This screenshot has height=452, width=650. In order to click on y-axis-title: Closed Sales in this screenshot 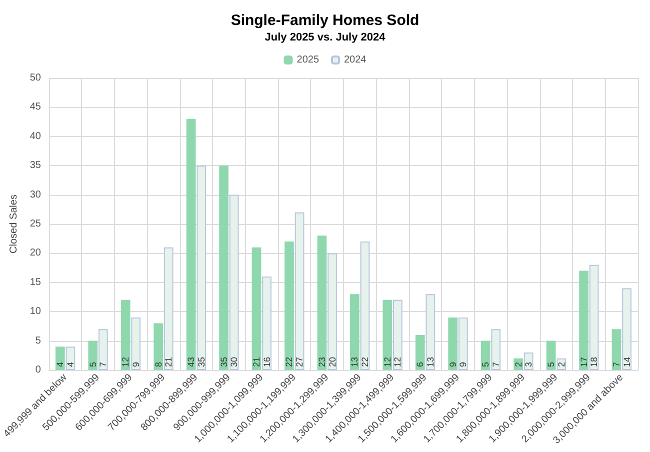, I will do `click(14, 224)`.